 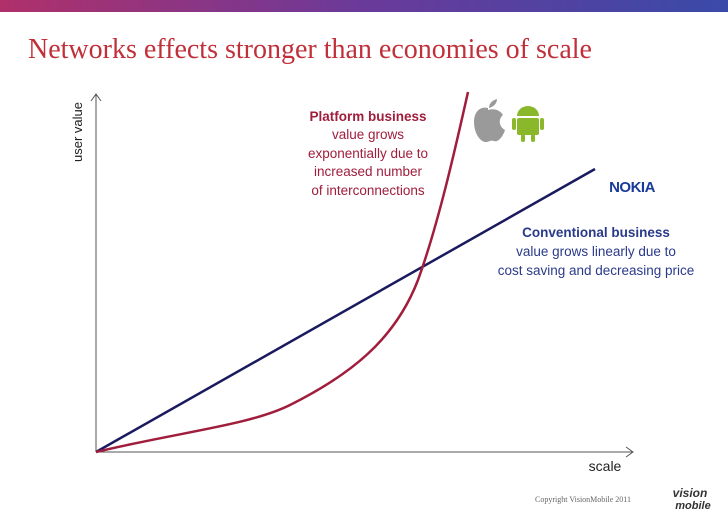 What do you see at coordinates (690, 493) in the screenshot?
I see `brand-word: vision` at bounding box center [690, 493].